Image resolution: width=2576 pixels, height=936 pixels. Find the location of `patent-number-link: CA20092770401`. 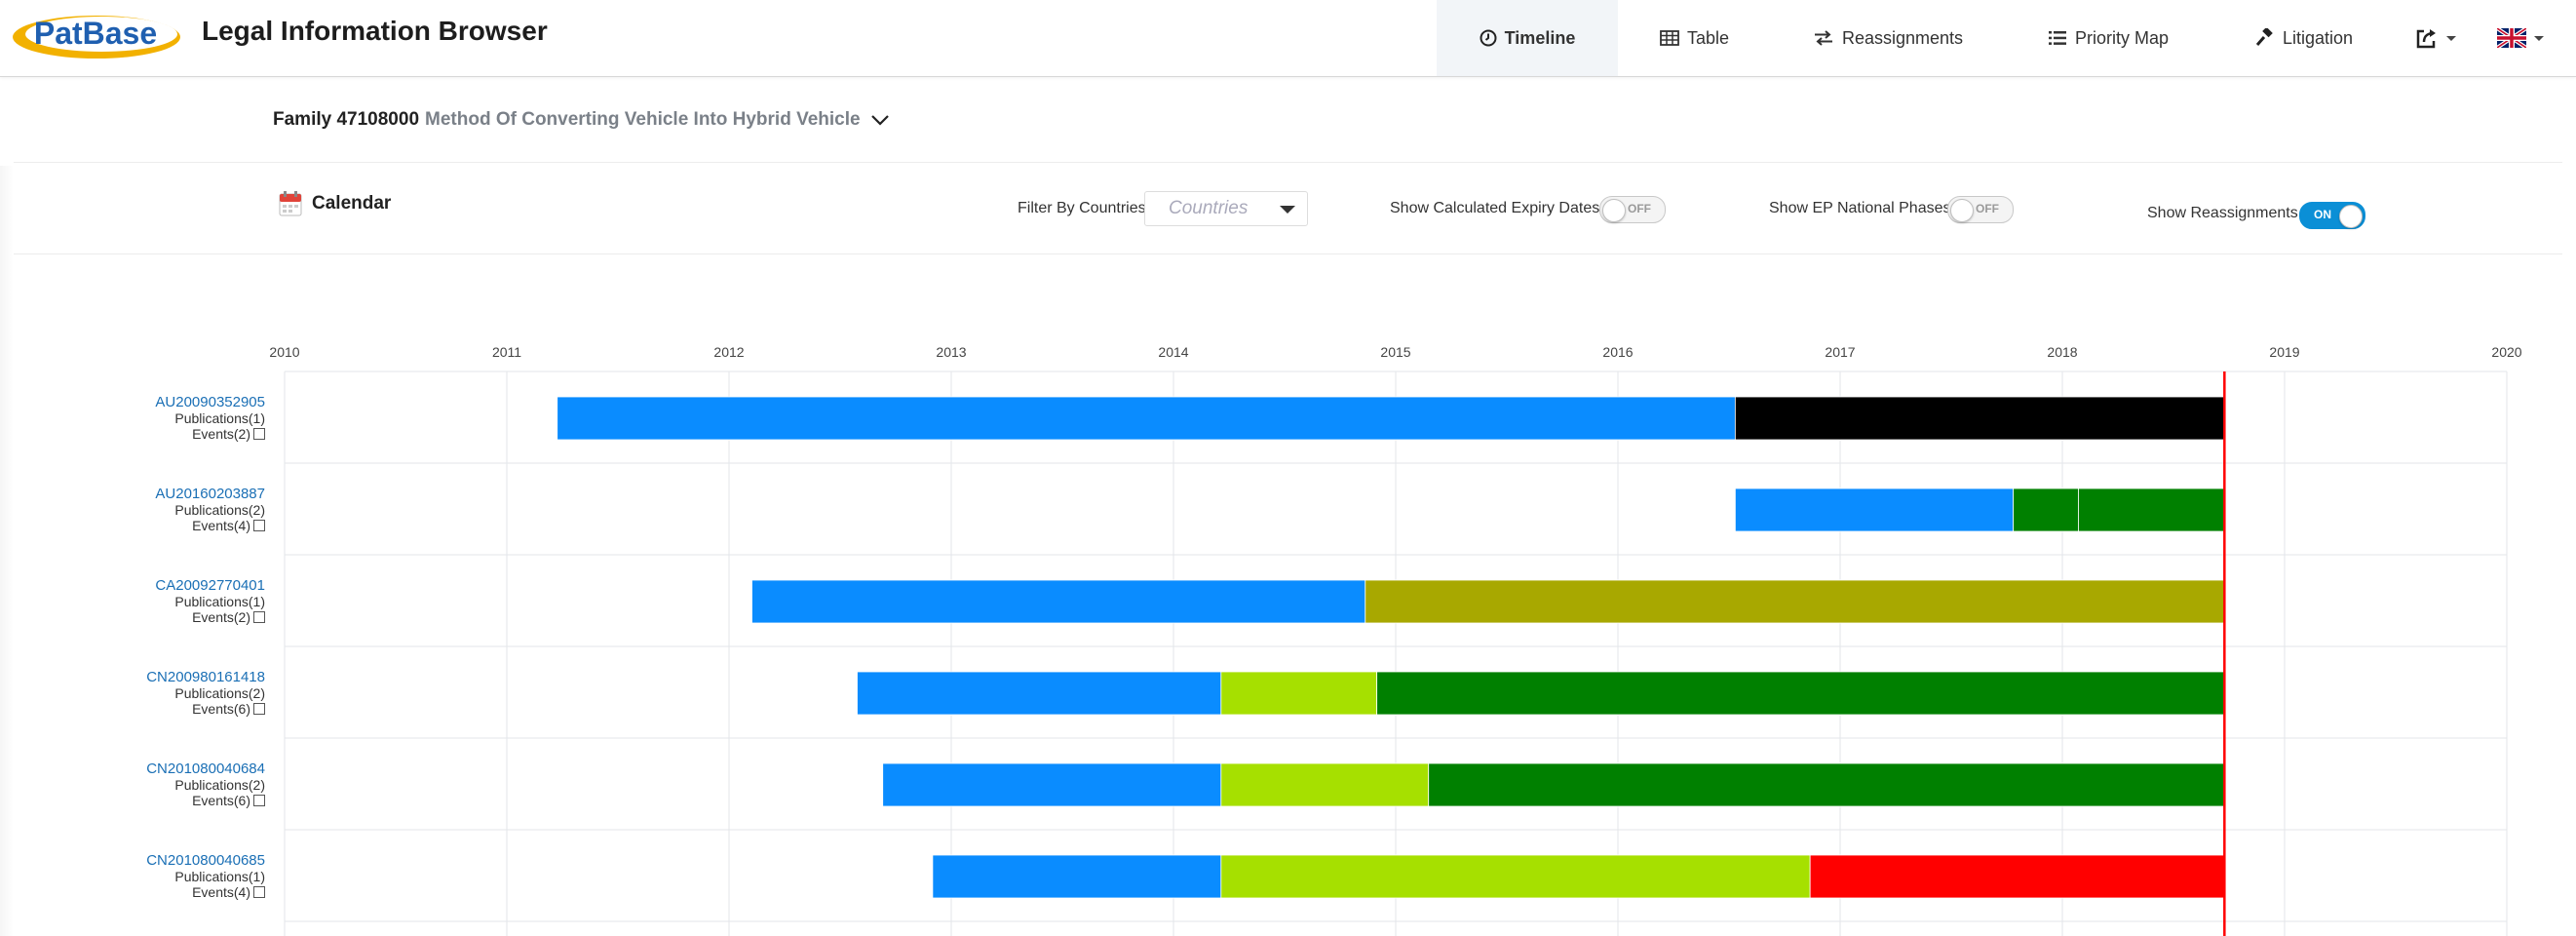

patent-number-link: CA20092770401 is located at coordinates (210, 585).